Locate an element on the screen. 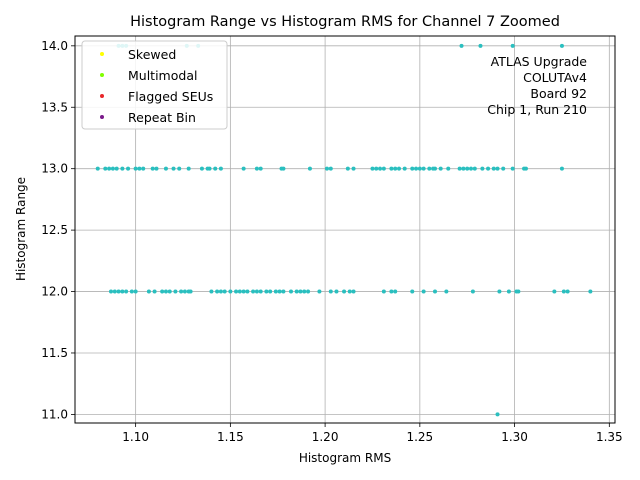 The image size is (640, 480). legend-label-flagged-seus: Flagged SEUs is located at coordinates (170, 96).